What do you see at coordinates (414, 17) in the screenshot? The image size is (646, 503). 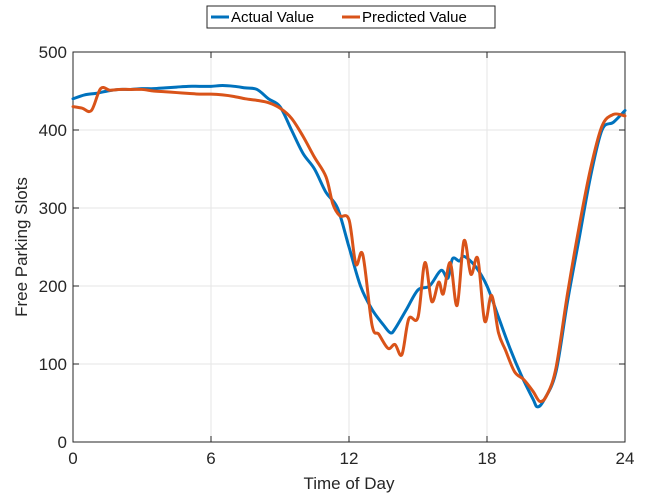 I see `legend-label-predicted: Predicted Value` at bounding box center [414, 17].